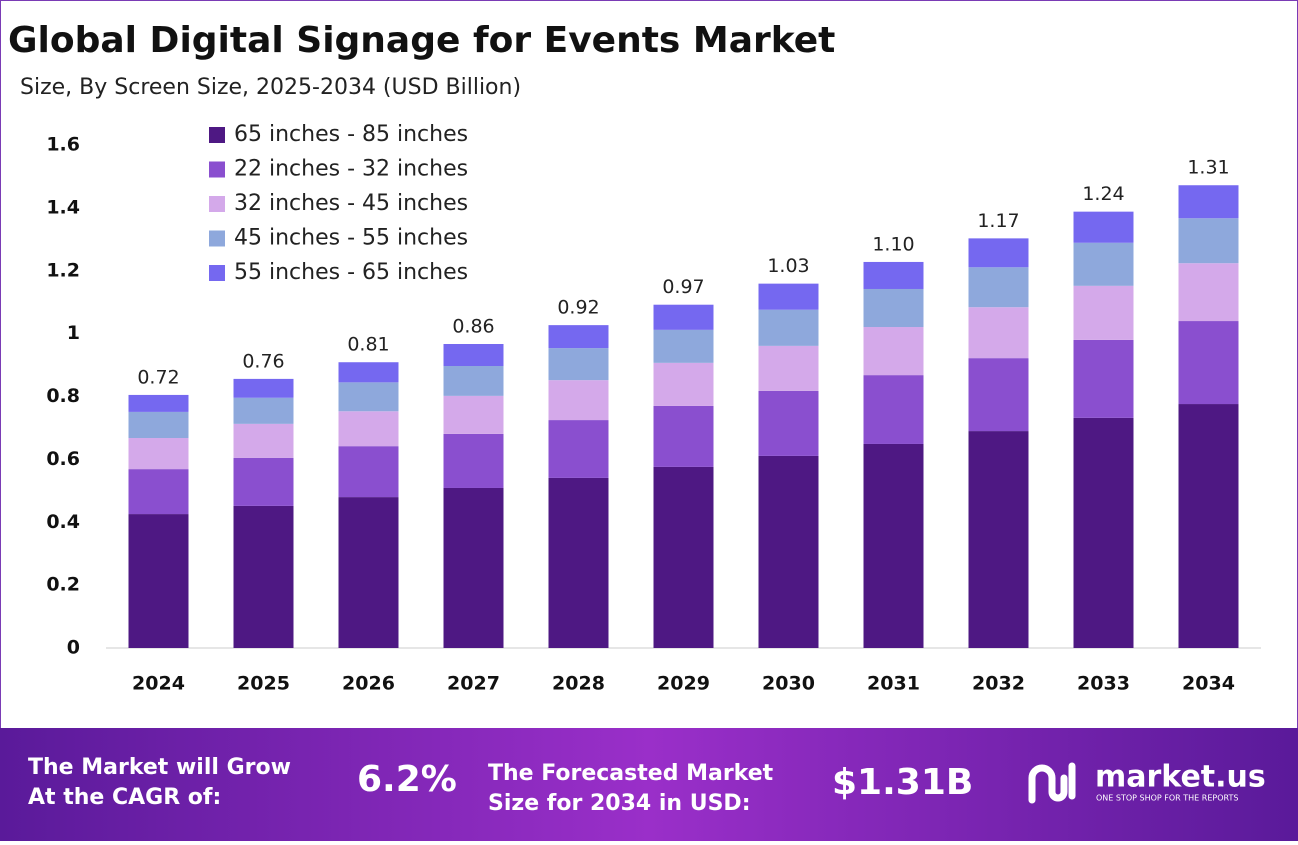 The height and width of the screenshot is (845, 1298). I want to click on cagr-value: 6.2%, so click(407, 779).